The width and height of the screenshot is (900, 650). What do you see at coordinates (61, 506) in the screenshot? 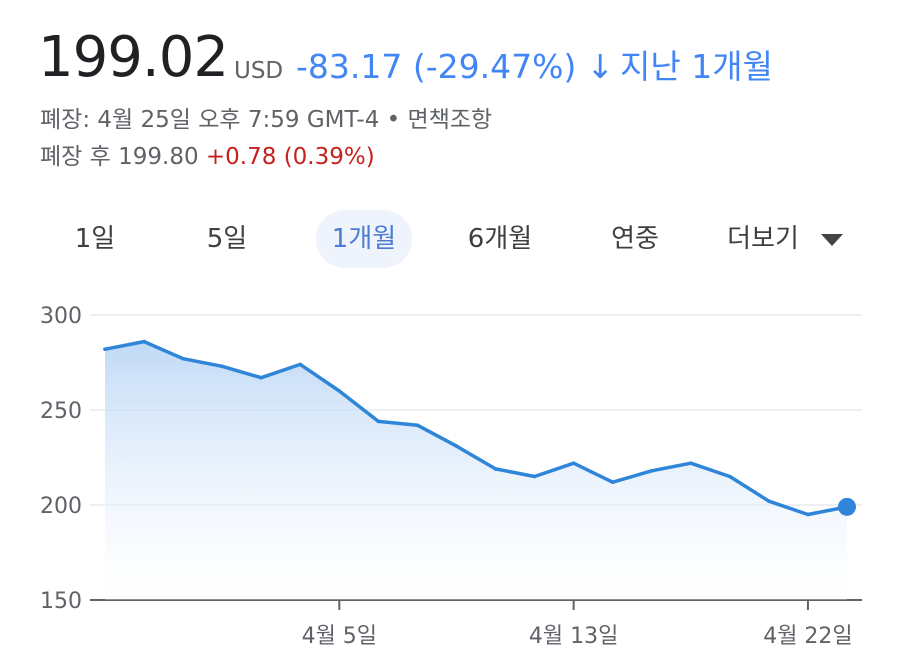
I see `y-tick-label: 200` at bounding box center [61, 506].